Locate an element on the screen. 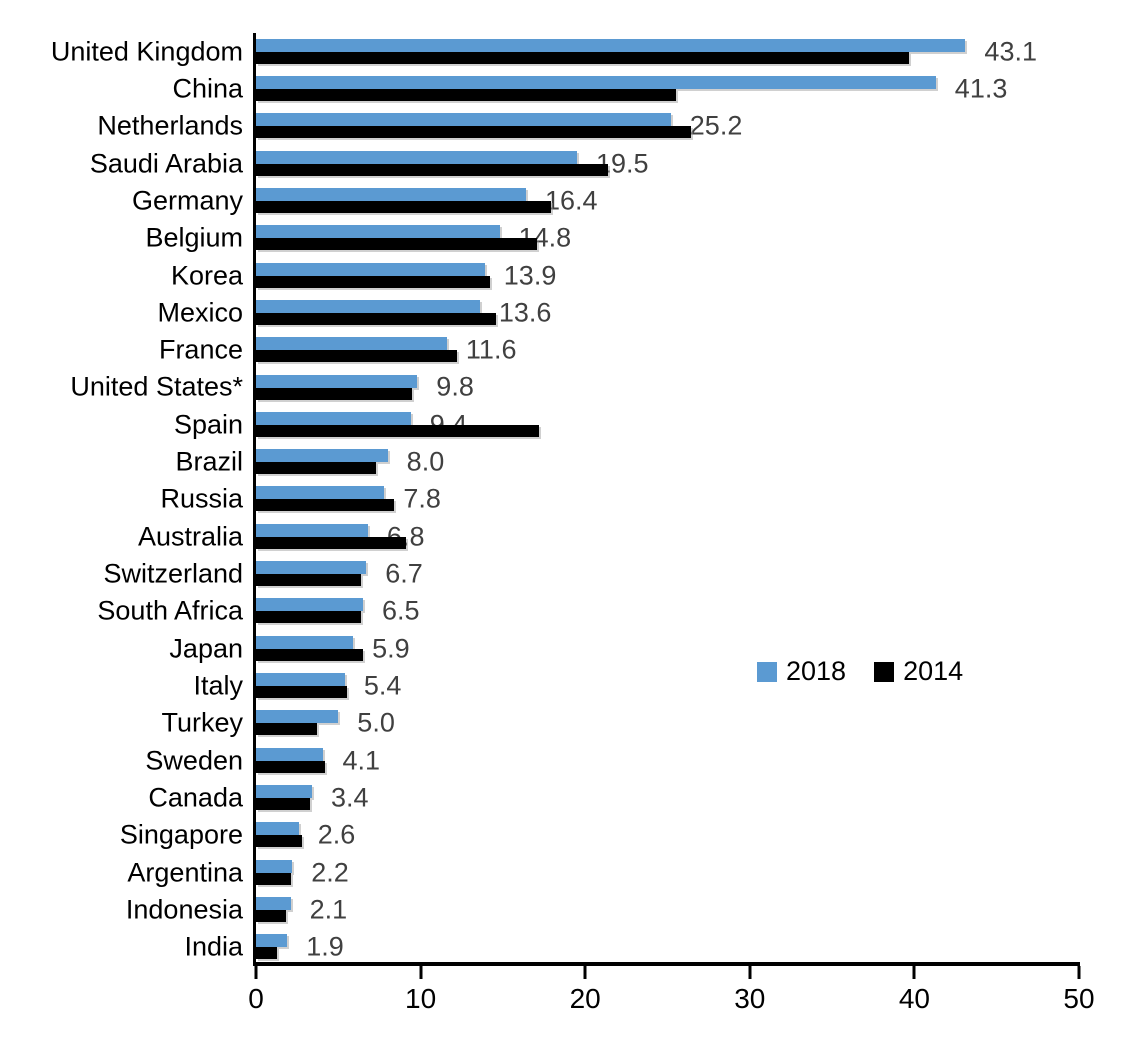 The width and height of the screenshot is (1123, 1041). data-label: 11.6 is located at coordinates (491, 349).